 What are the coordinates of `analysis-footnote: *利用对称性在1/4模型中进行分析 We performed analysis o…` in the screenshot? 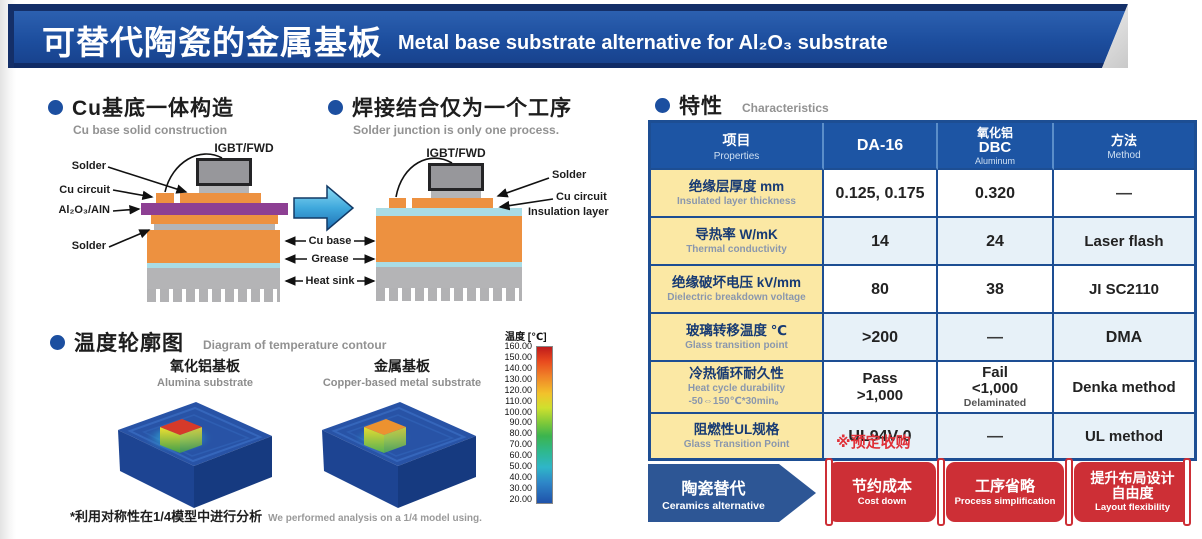 It's located at (276, 516).